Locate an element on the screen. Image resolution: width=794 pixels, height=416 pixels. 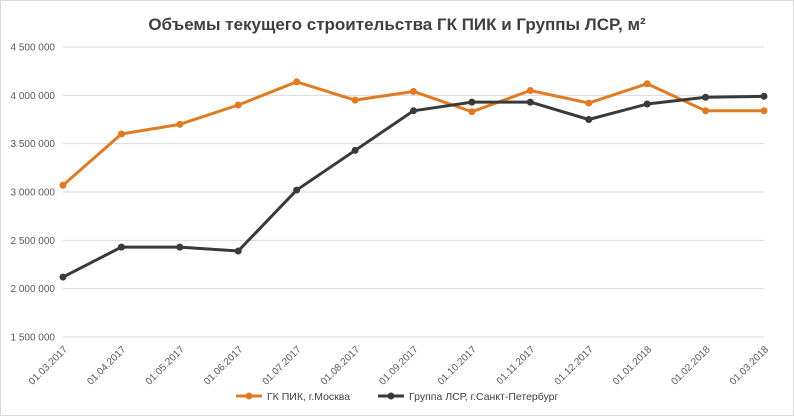
x-tick-label: 01.01.2018 is located at coordinates (632, 365).